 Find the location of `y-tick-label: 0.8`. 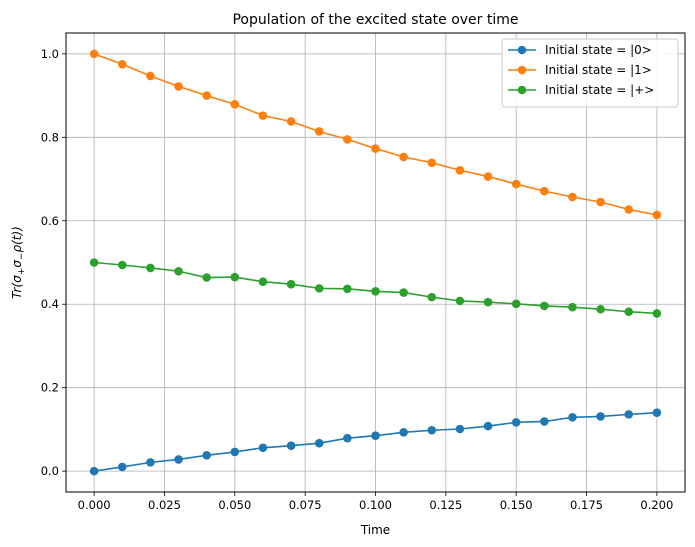

y-tick-label: 0.8 is located at coordinates (50, 137).